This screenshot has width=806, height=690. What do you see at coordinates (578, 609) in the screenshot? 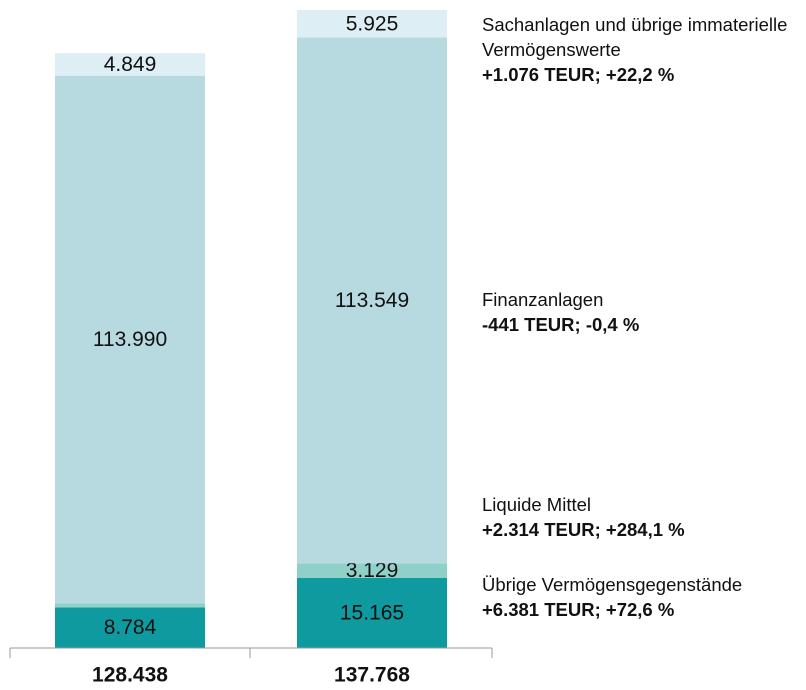
I see `legend-change: +6.381 TEUR; +72,6 %` at bounding box center [578, 609].